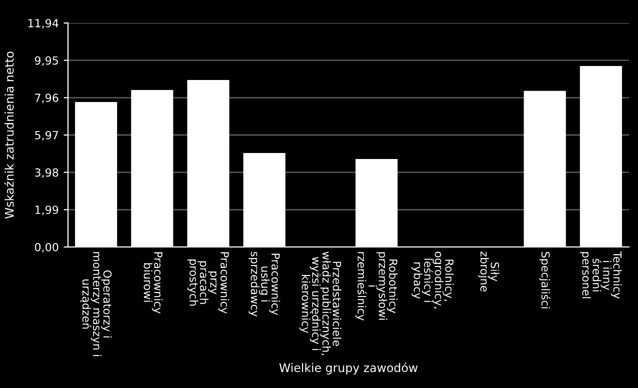 This screenshot has width=638, height=388. What do you see at coordinates (348, 368) in the screenshot?
I see `x-axis-title: Wielkie grupy zawodów` at bounding box center [348, 368].